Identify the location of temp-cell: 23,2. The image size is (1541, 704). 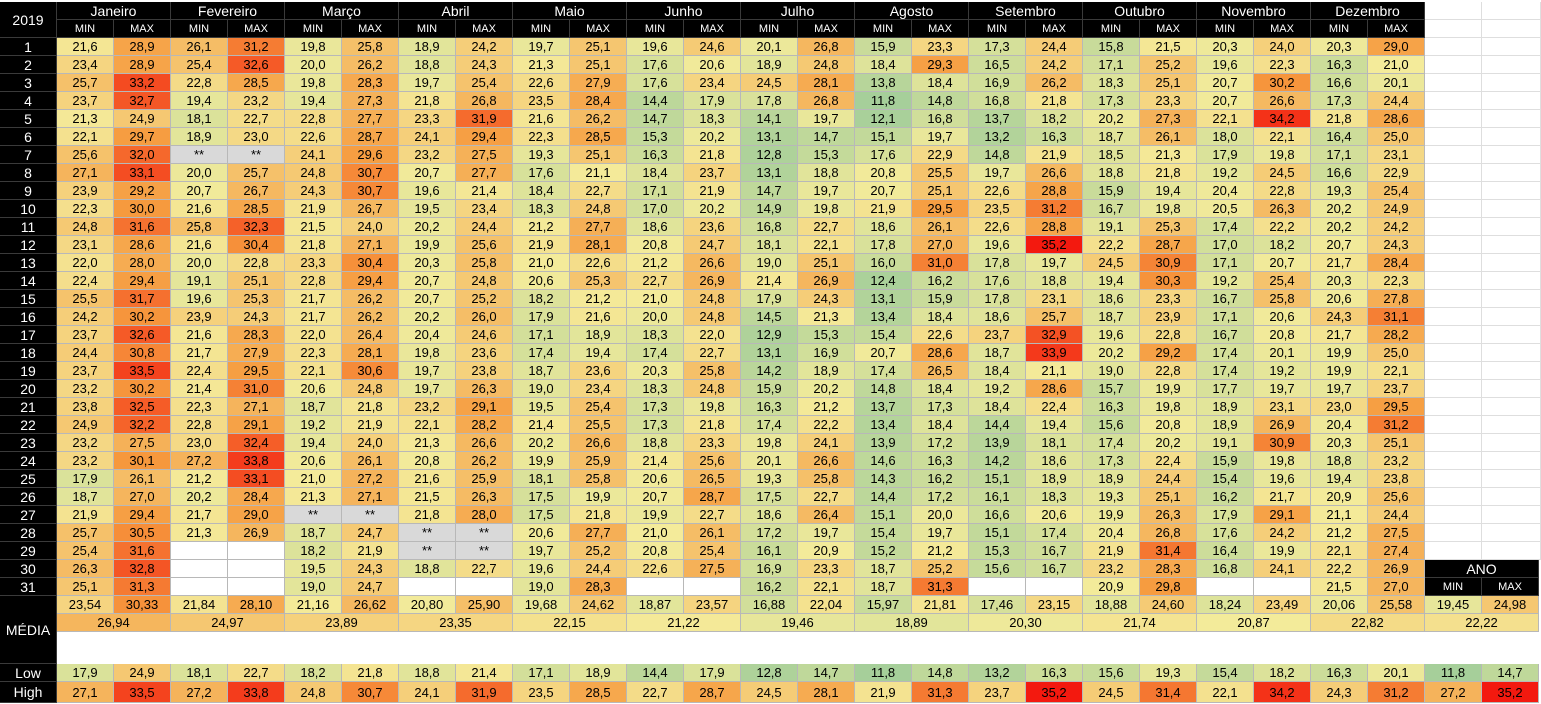
(85, 443).